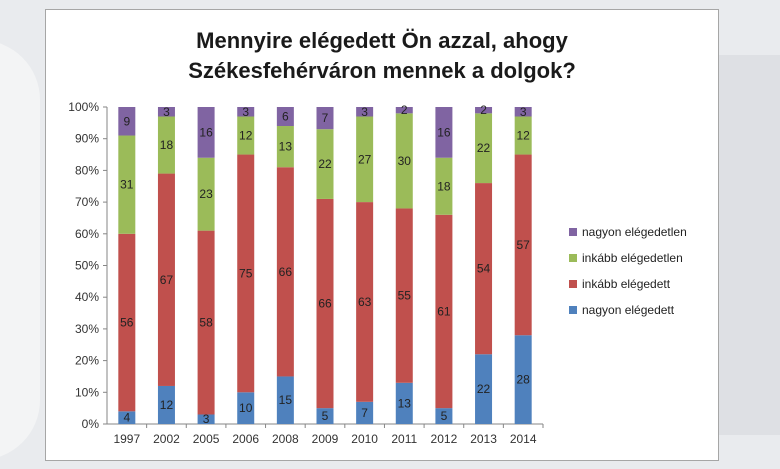 The height and width of the screenshot is (469, 780). What do you see at coordinates (20, 250) in the screenshot?
I see `background-decoration-left` at bounding box center [20, 250].